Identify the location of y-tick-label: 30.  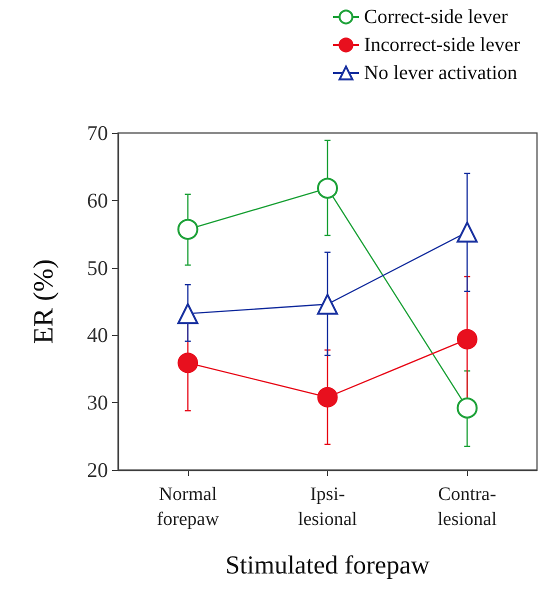
(97, 402).